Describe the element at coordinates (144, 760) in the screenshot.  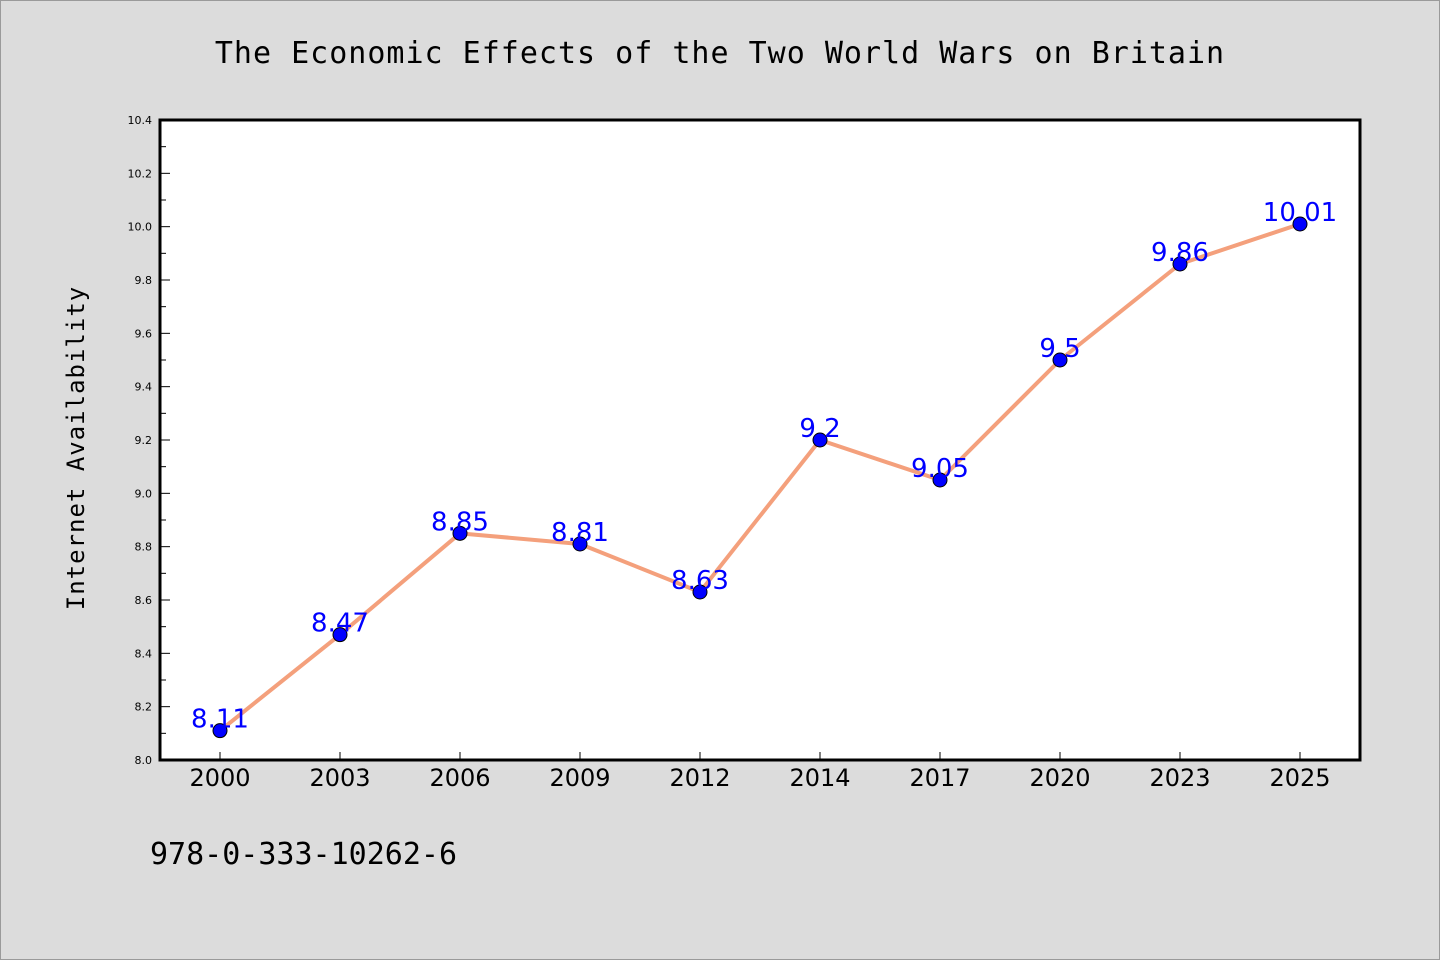
I see `y-tick-label: 8.0` at that location.